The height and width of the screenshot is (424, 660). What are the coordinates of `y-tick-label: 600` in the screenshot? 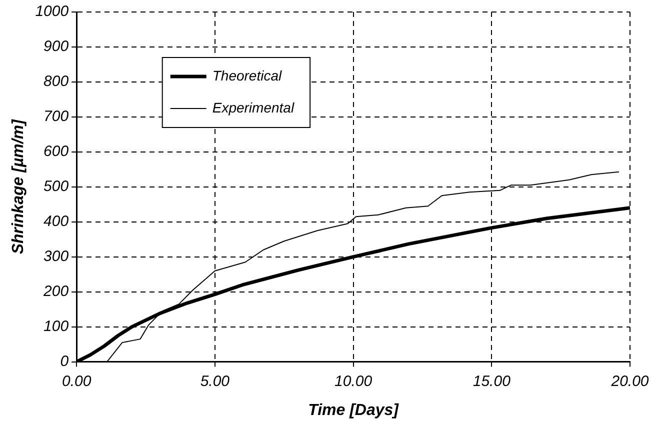 It's located at (57, 151).